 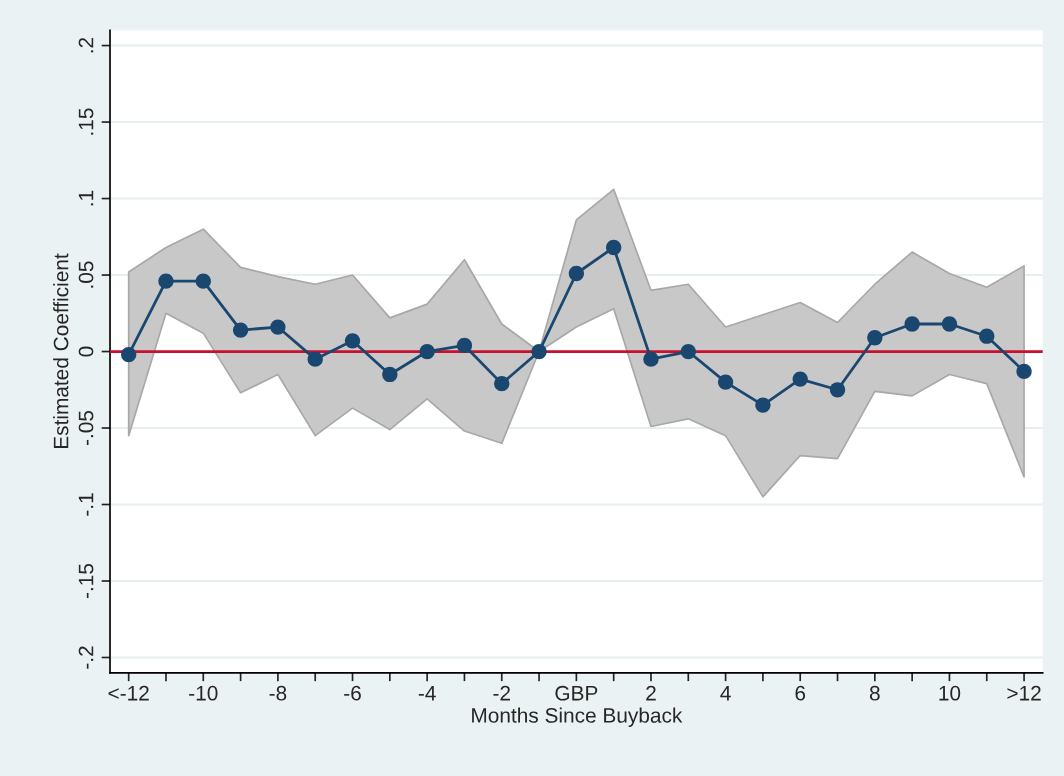 What do you see at coordinates (427, 693) in the screenshot?
I see `x-tick-label: -4` at bounding box center [427, 693].